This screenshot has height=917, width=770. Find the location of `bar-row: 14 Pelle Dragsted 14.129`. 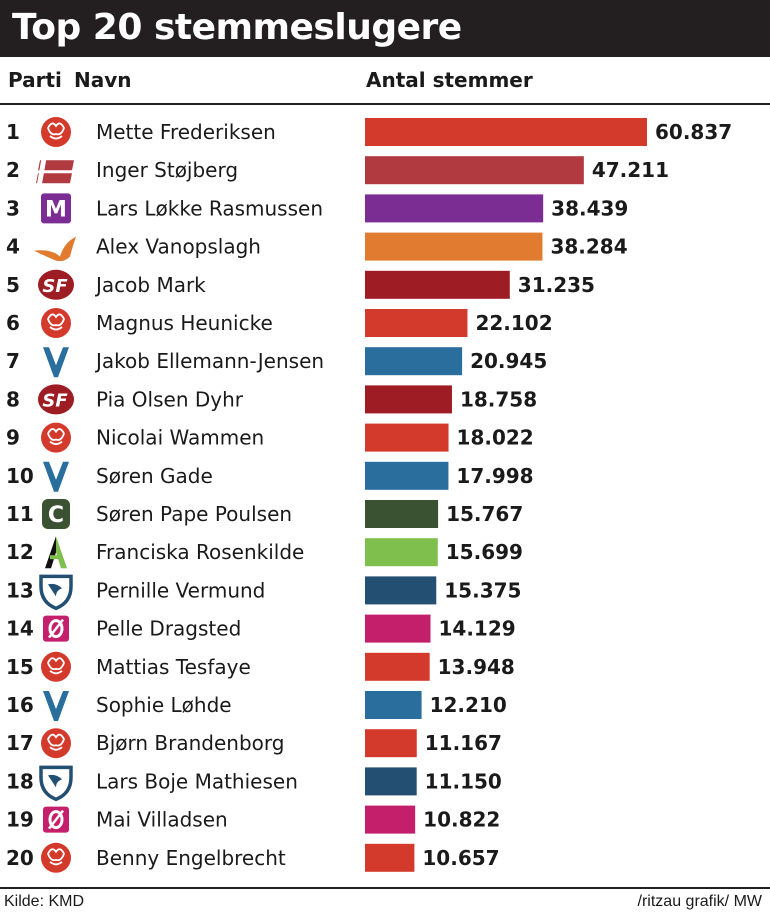

bar-row: 14 Pelle Dragsted 14.129 is located at coordinates (261, 628).